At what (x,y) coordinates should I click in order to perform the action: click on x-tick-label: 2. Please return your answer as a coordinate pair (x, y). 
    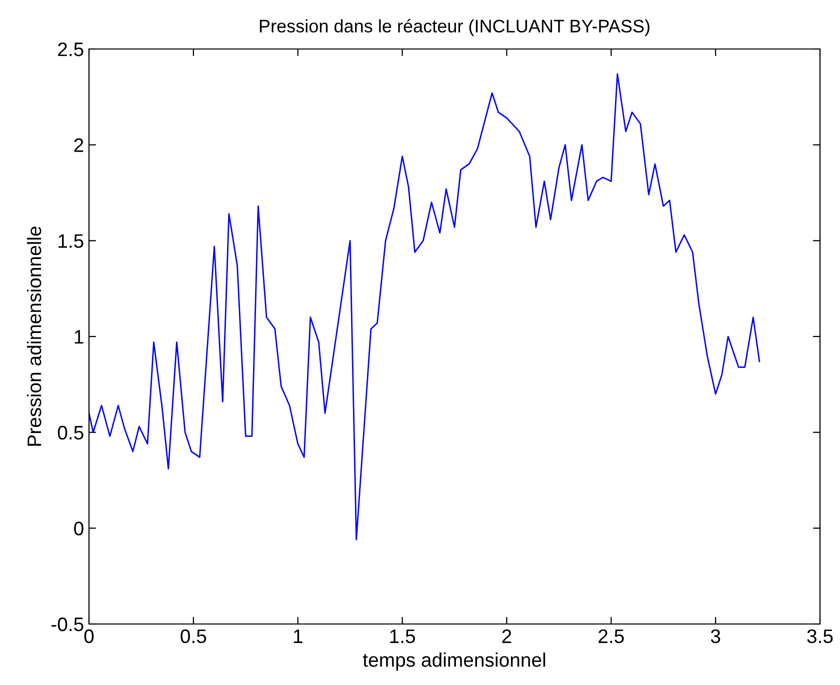
    Looking at the image, I should click on (507, 636).